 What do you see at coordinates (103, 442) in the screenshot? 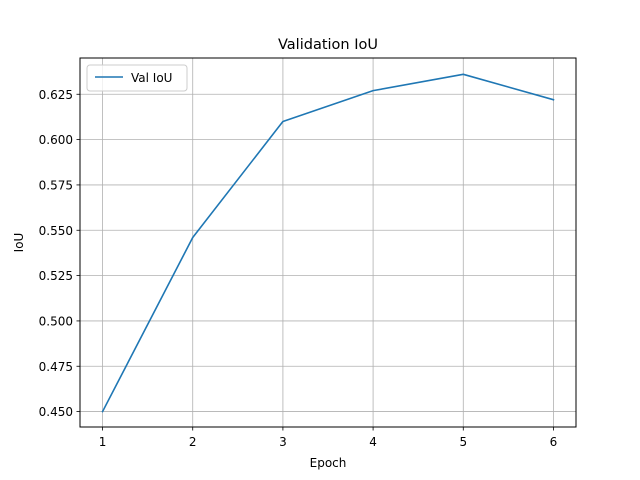
I see `x-tick-label: 1` at bounding box center [103, 442].